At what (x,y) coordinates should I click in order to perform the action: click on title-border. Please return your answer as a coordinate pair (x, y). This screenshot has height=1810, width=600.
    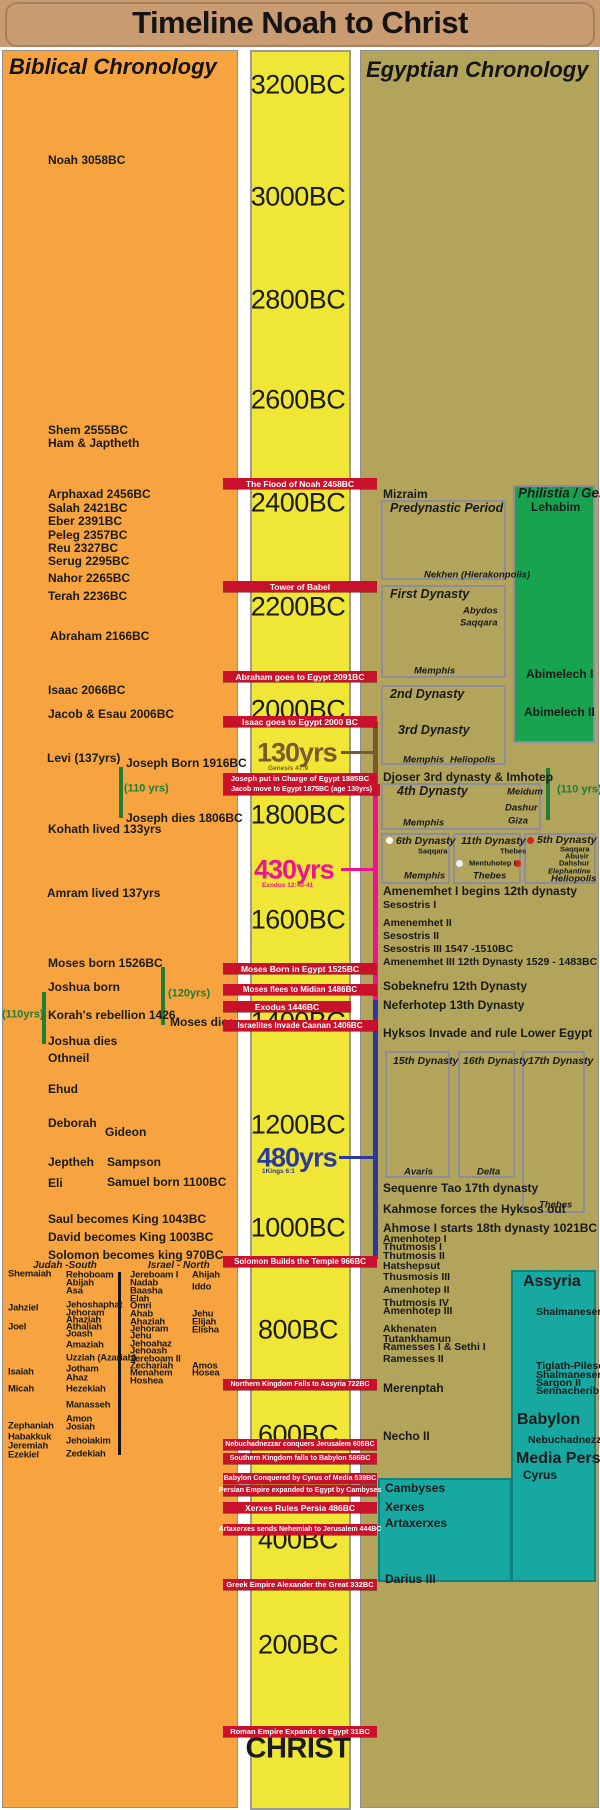
    Looking at the image, I should click on (300, 24).